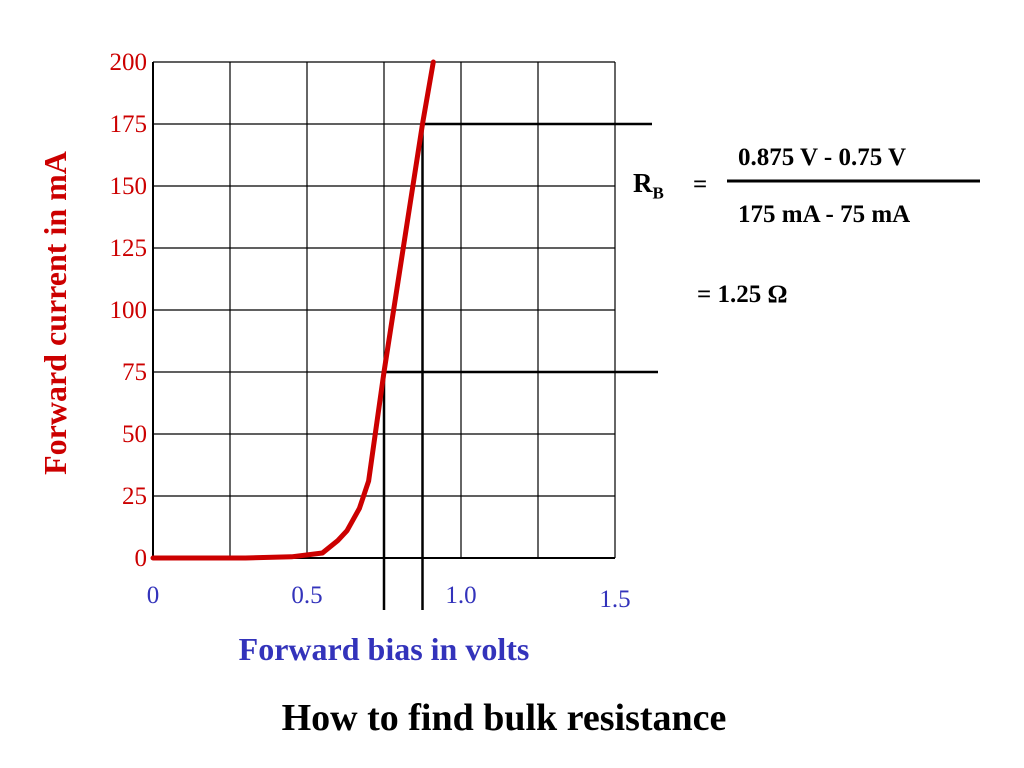 Image resolution: width=1024 pixels, height=768 pixels. What do you see at coordinates (822, 157) in the screenshot?
I see `formula-numerator: 0.875 V - 0.75 V` at bounding box center [822, 157].